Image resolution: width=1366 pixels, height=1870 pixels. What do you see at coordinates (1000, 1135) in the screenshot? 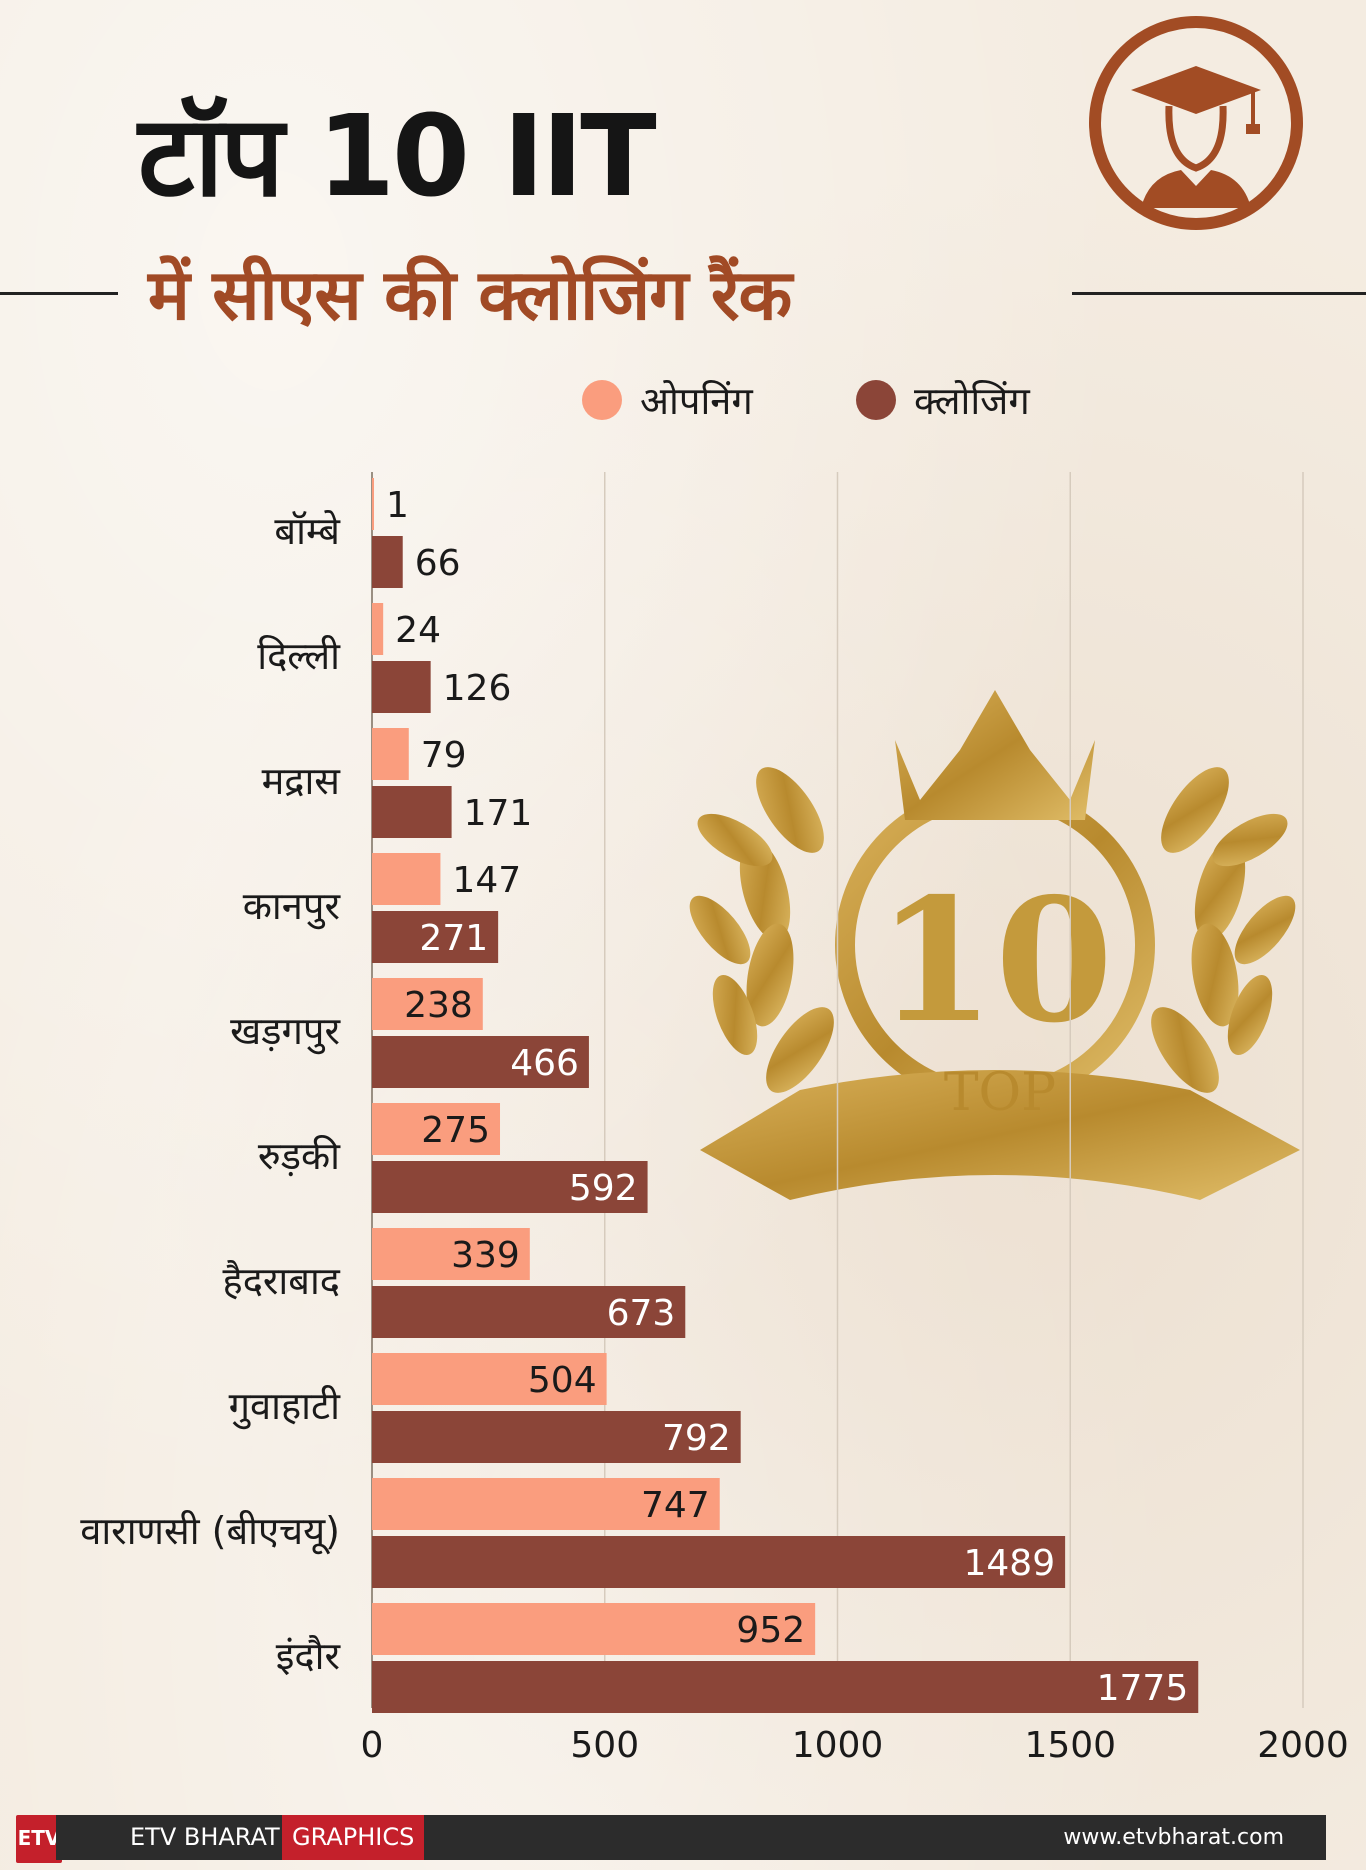
I see `ribbon-banner` at bounding box center [1000, 1135].